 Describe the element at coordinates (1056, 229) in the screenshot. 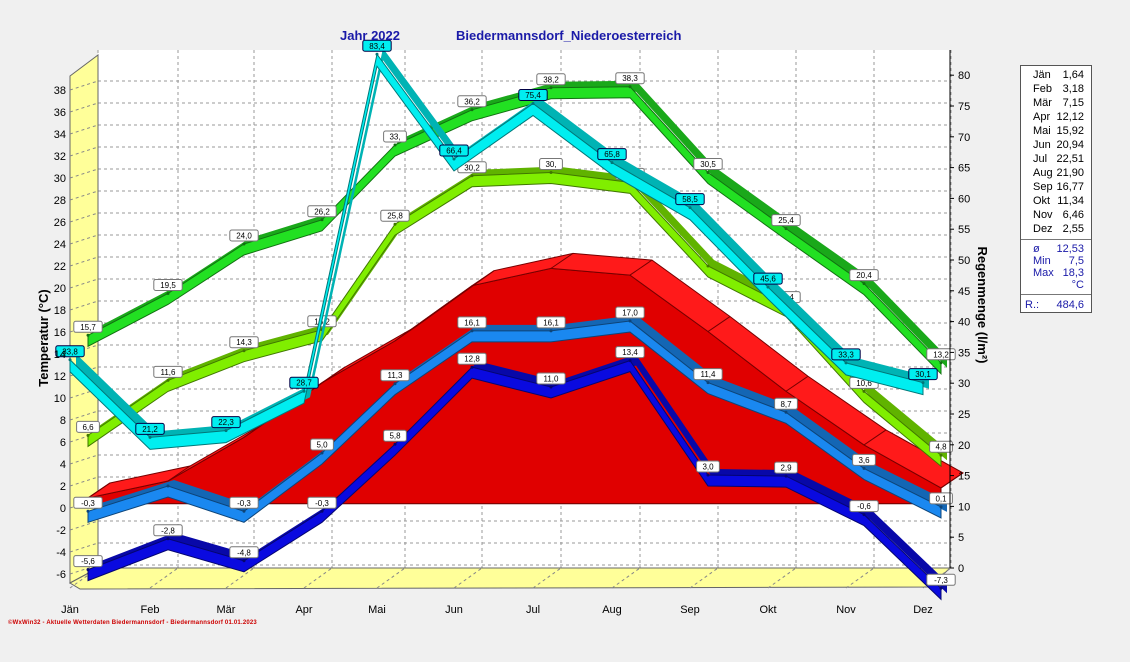

I see `legend-row: Dez 2,55` at that location.